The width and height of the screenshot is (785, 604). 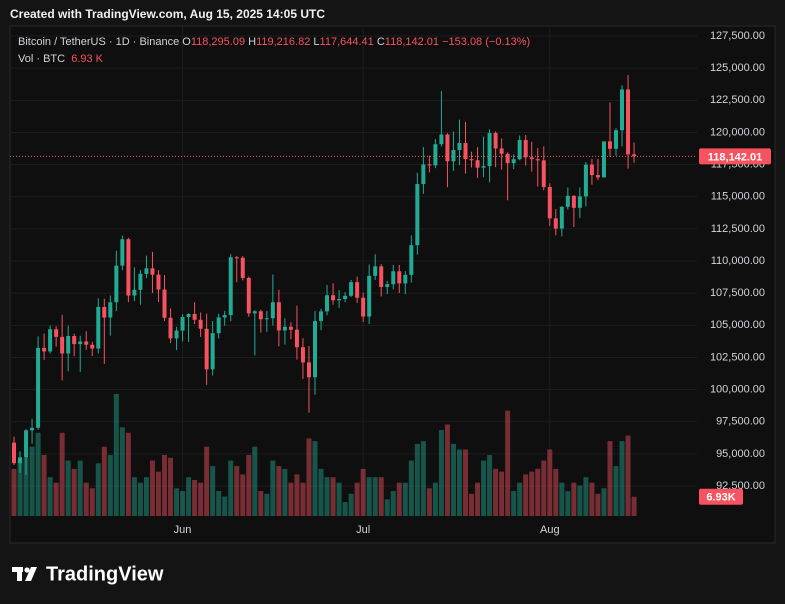 I want to click on y-tick-label: 102,500.00, so click(x=737, y=357).